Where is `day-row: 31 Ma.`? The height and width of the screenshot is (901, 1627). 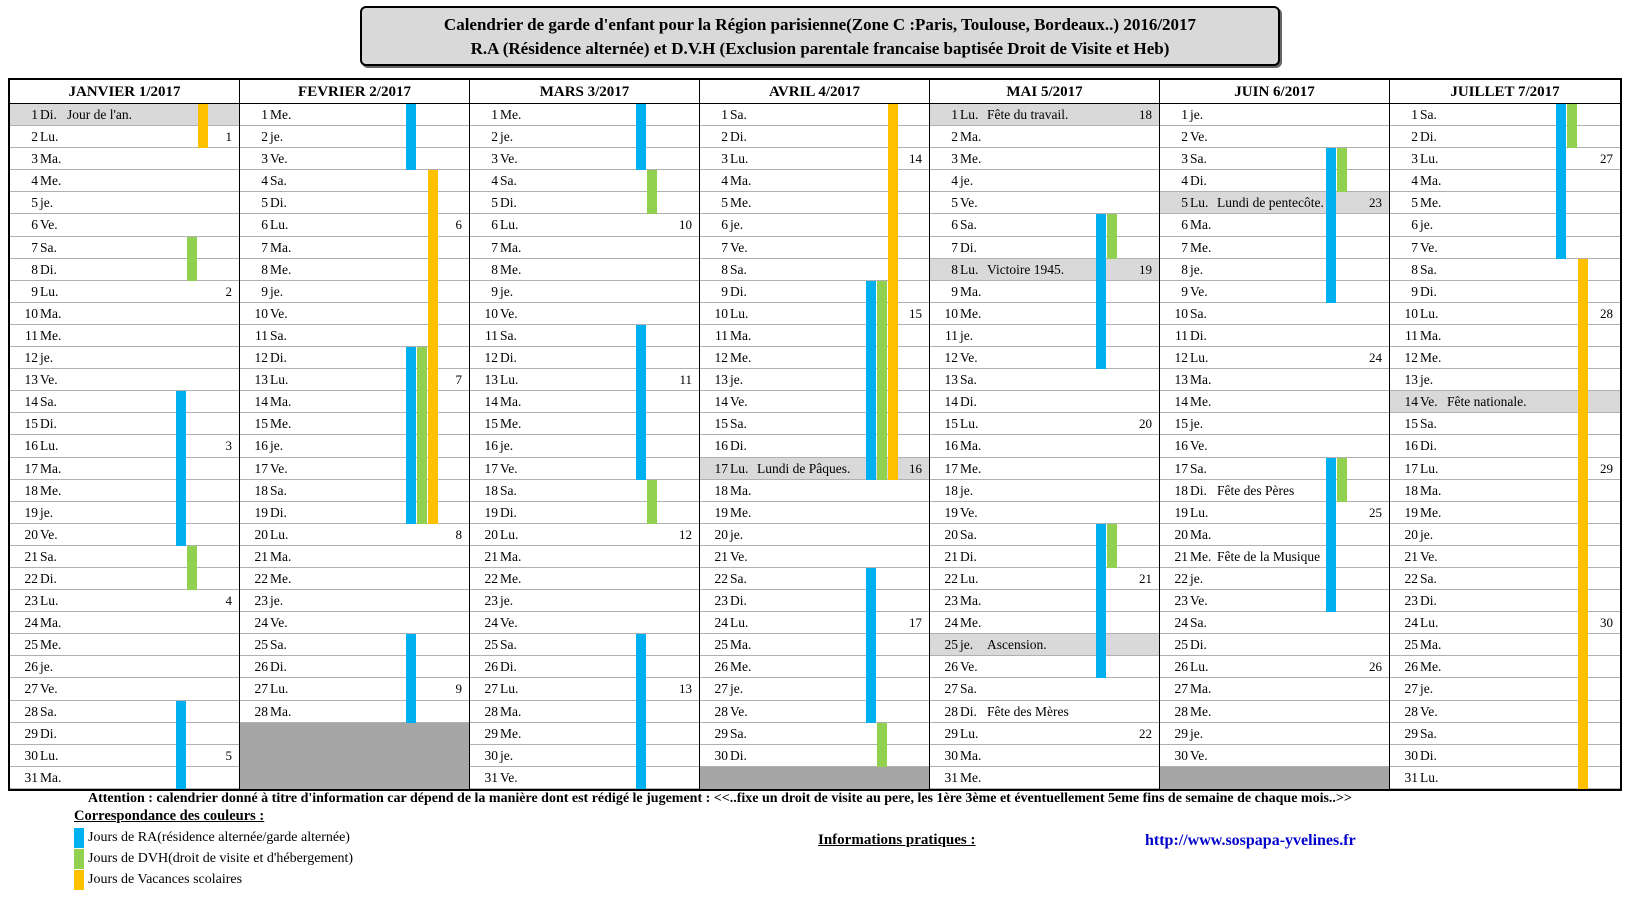 day-row: 31 Ma. is located at coordinates (124, 777).